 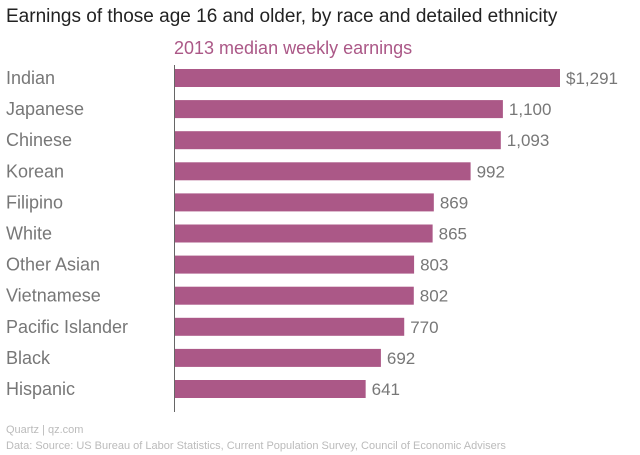 What do you see at coordinates (386, 389) in the screenshot?
I see `value-label-hispanic: 641` at bounding box center [386, 389].